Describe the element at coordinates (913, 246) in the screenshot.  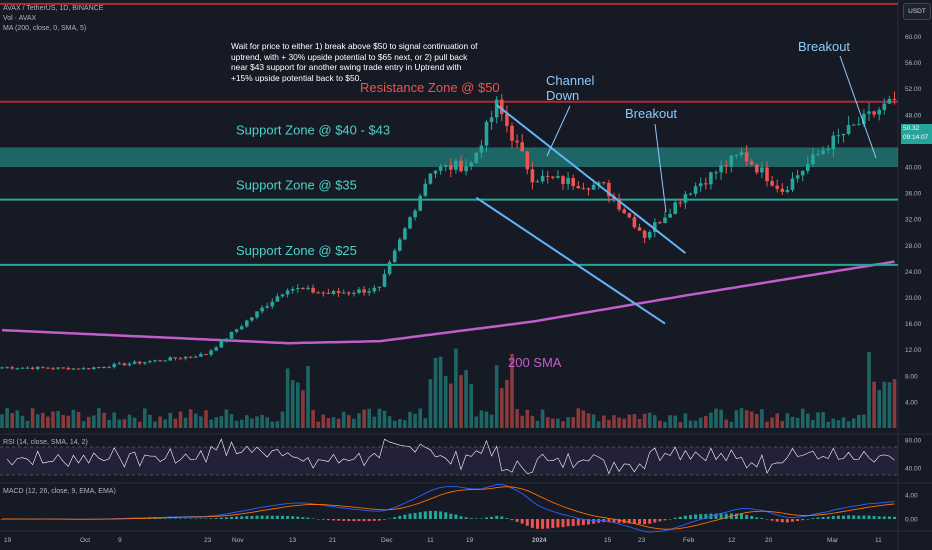
I see `y-tick-label: 28.00` at that location.